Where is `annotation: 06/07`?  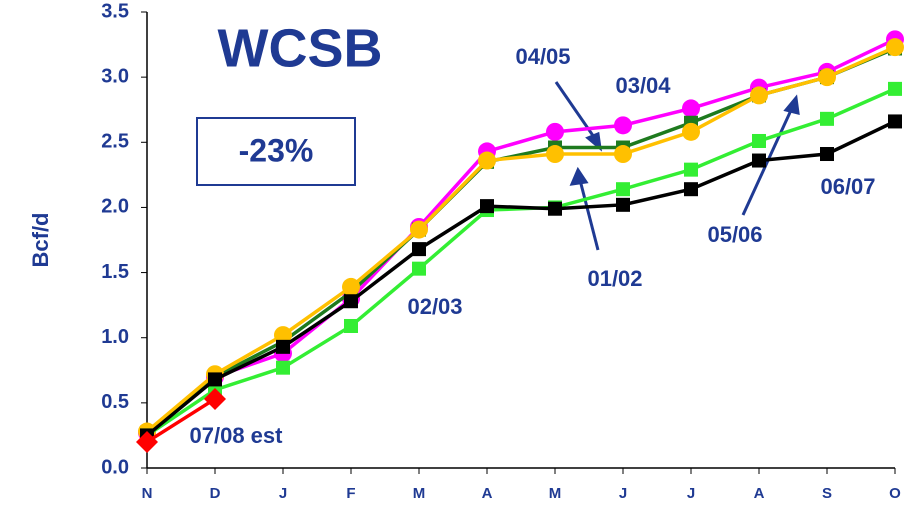
annotation: 06/07 is located at coordinates (847, 186).